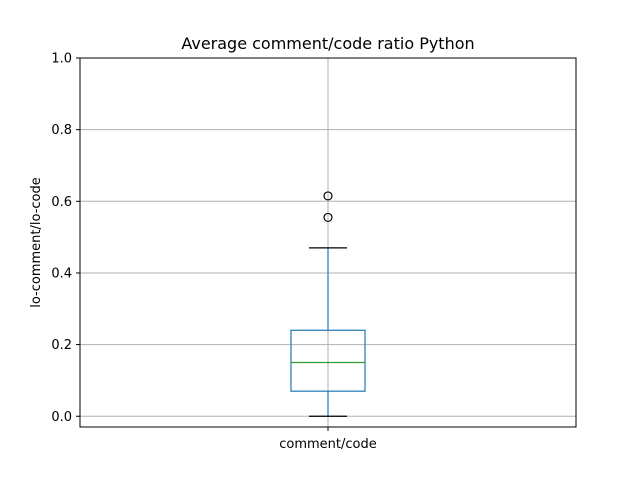 The width and height of the screenshot is (640, 480). What do you see at coordinates (61, 202) in the screenshot?
I see `y-tick-label: 0.6` at bounding box center [61, 202].